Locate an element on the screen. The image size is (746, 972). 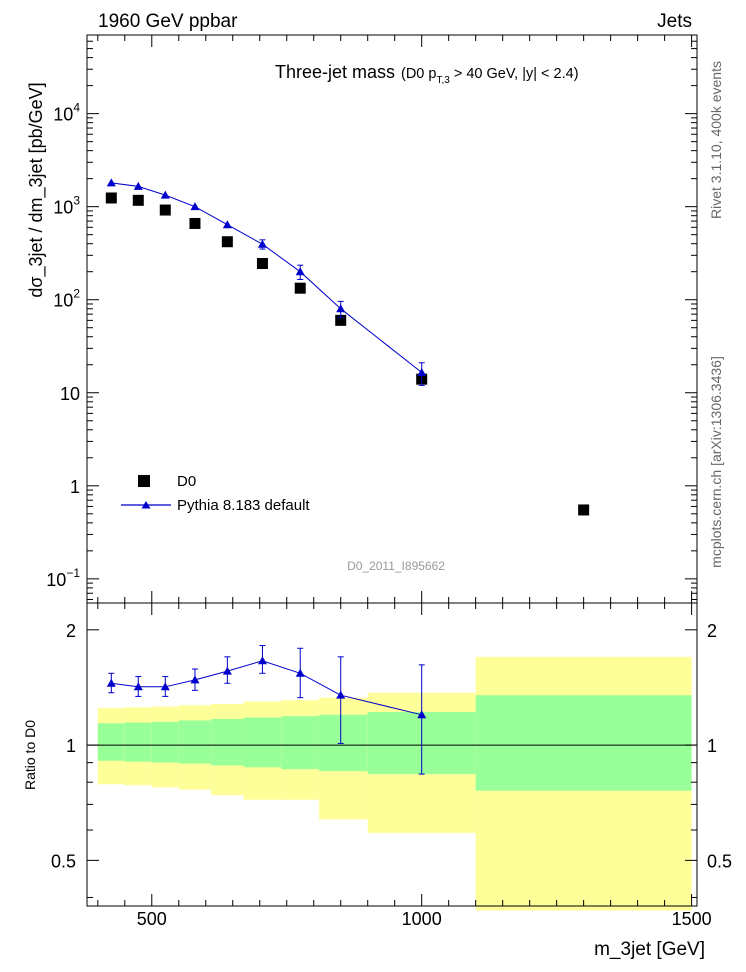
ratio-y-tick-label-right: 2 is located at coordinates (712, 631).